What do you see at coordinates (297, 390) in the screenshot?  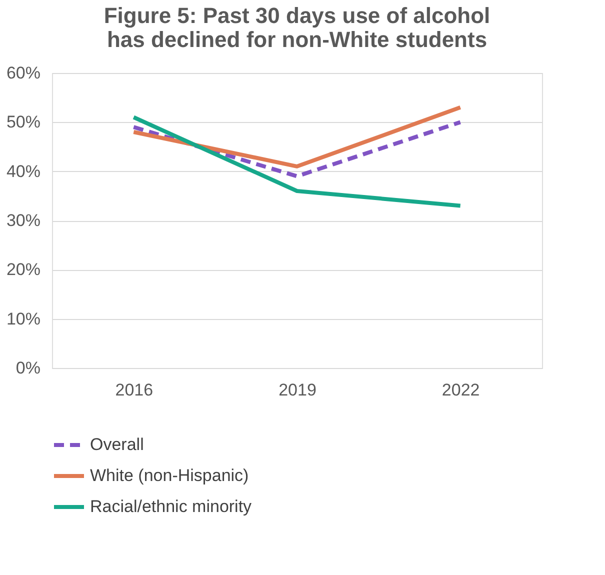 I see `x-tick-label: 2019` at bounding box center [297, 390].